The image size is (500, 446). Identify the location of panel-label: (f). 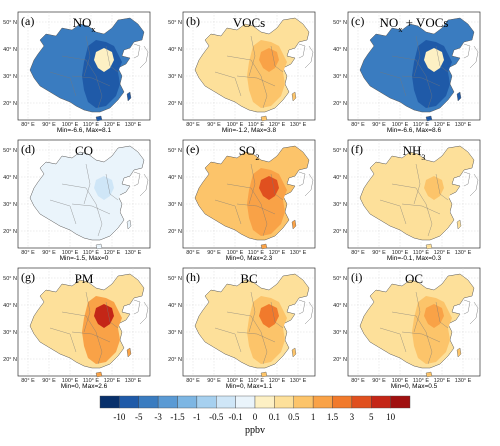
(357, 149).